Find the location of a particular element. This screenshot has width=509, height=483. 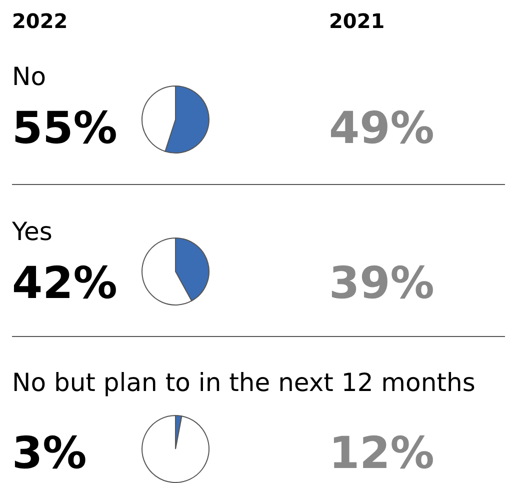

text: 12% is located at coordinates (381, 453).